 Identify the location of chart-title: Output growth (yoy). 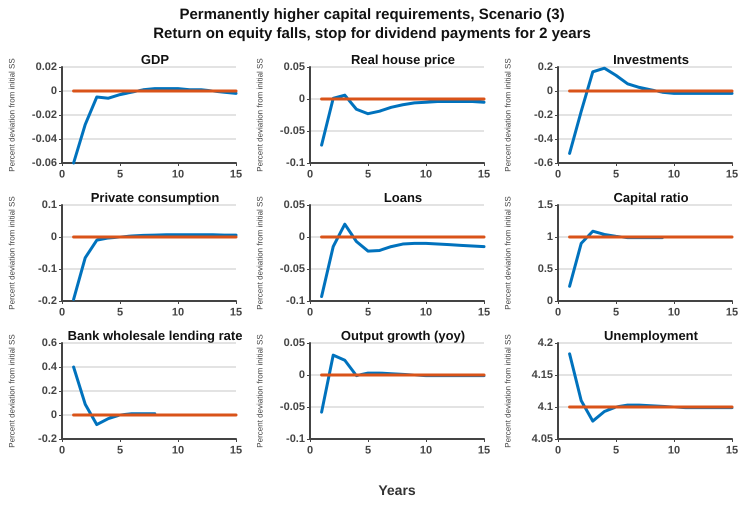
(403, 335).